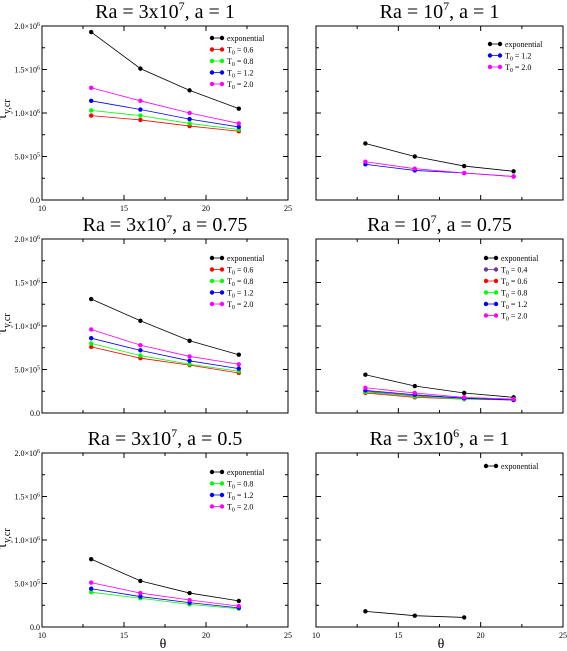 The image size is (567, 651). What do you see at coordinates (27, 497) in the screenshot?
I see `y-tick-label: 1.5×106` at bounding box center [27, 497].